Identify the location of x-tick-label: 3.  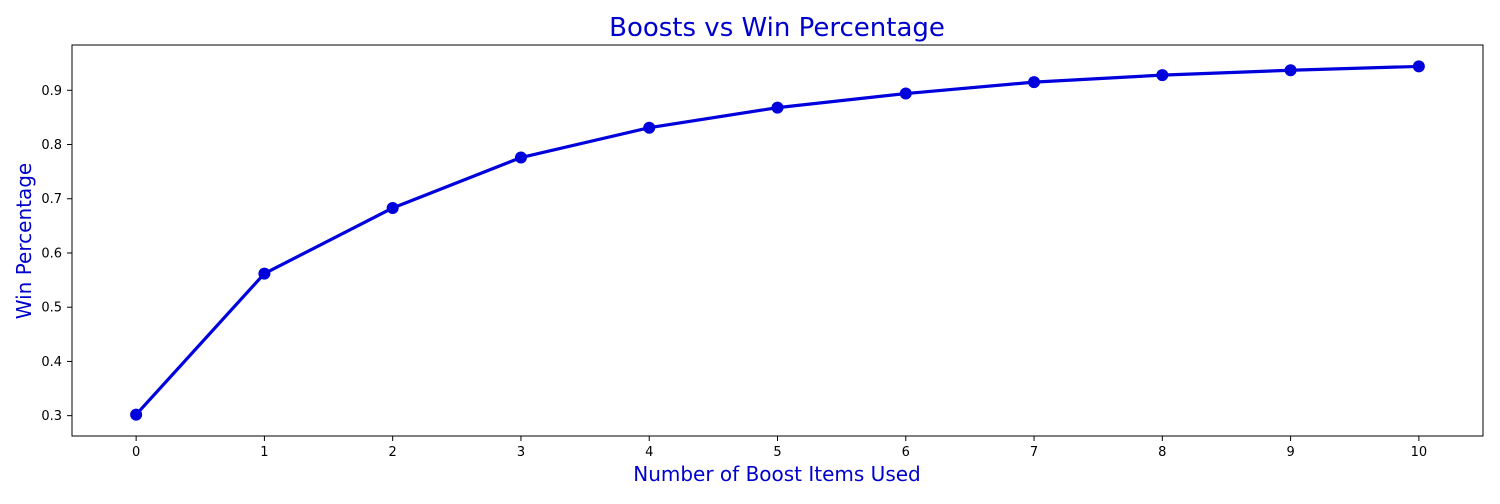
(521, 452).